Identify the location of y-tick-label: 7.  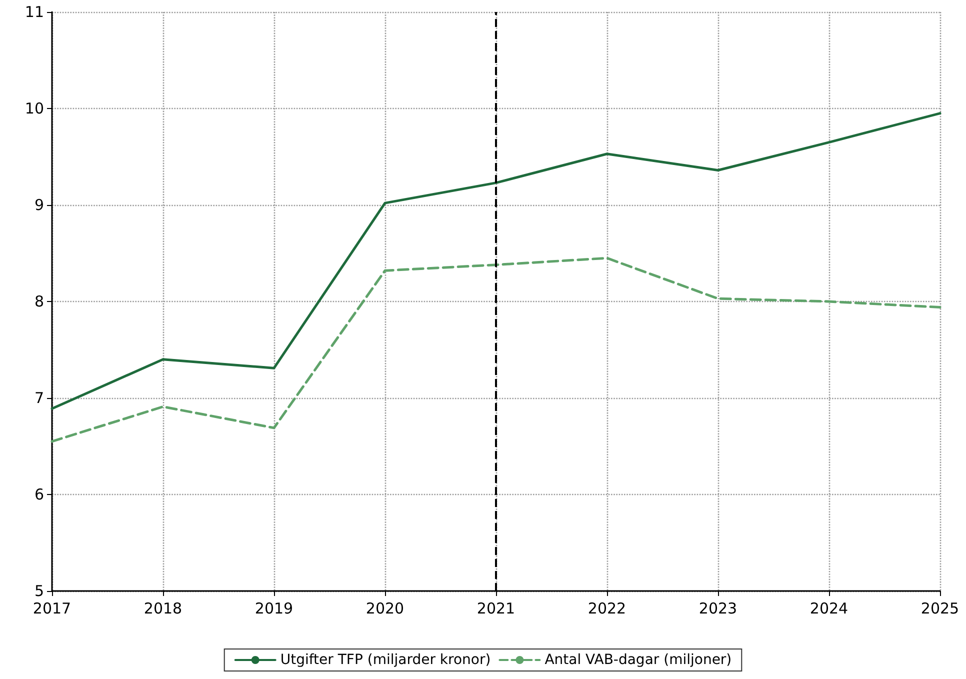
(39, 398).